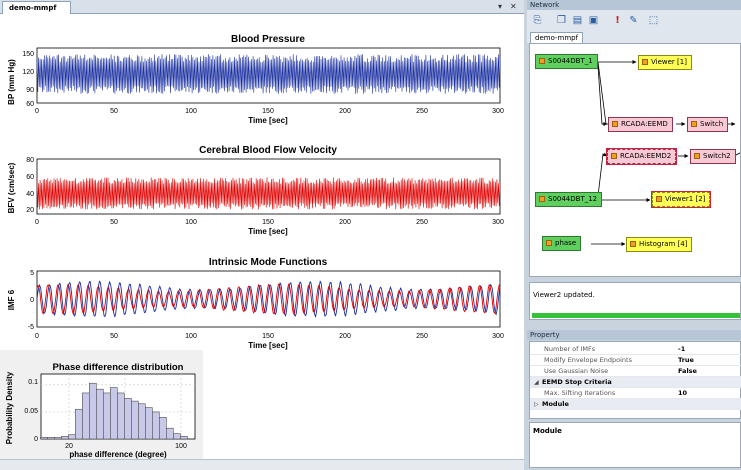 This screenshot has width=741, height=470. I want to click on node-label: Viewer [1], so click(669, 62).